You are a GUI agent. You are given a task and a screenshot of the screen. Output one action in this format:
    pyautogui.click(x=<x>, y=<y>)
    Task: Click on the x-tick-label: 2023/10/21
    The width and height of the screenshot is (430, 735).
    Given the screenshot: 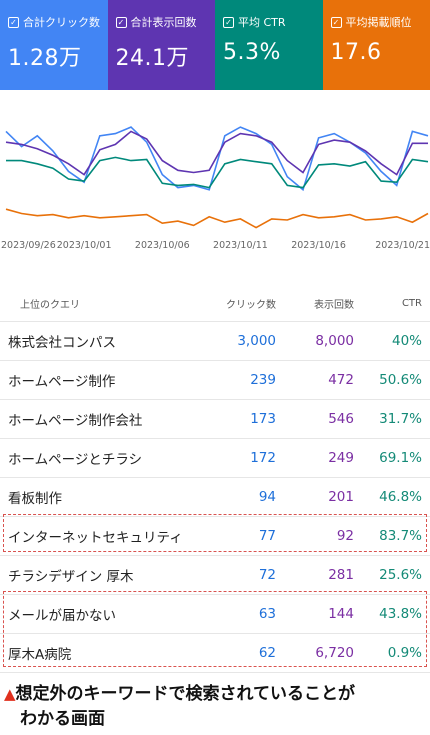 What is the action you would take?
    pyautogui.click(x=402, y=245)
    